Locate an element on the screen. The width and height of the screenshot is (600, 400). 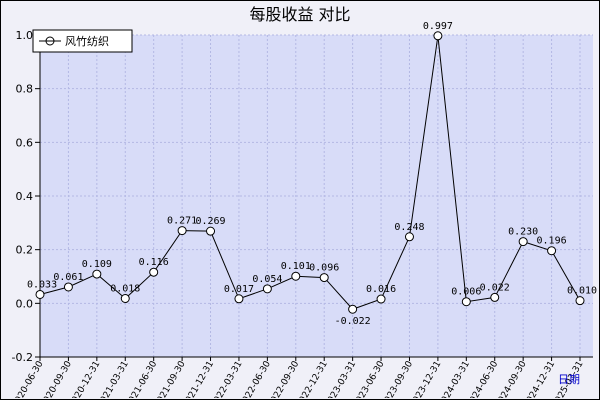
data-label: 0.033 is located at coordinates (42, 284).